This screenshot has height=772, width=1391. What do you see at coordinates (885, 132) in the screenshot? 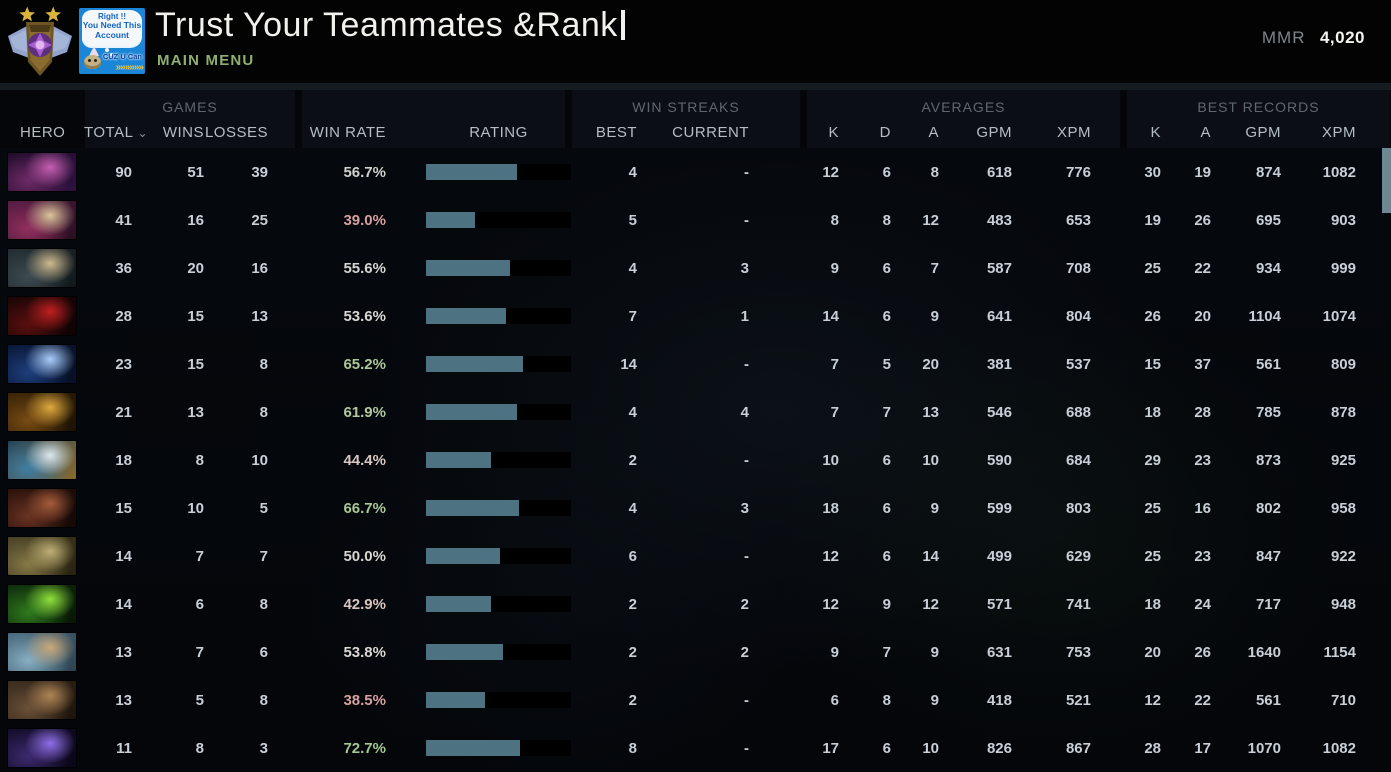
I see `col-header-avg-d: D` at bounding box center [885, 132].